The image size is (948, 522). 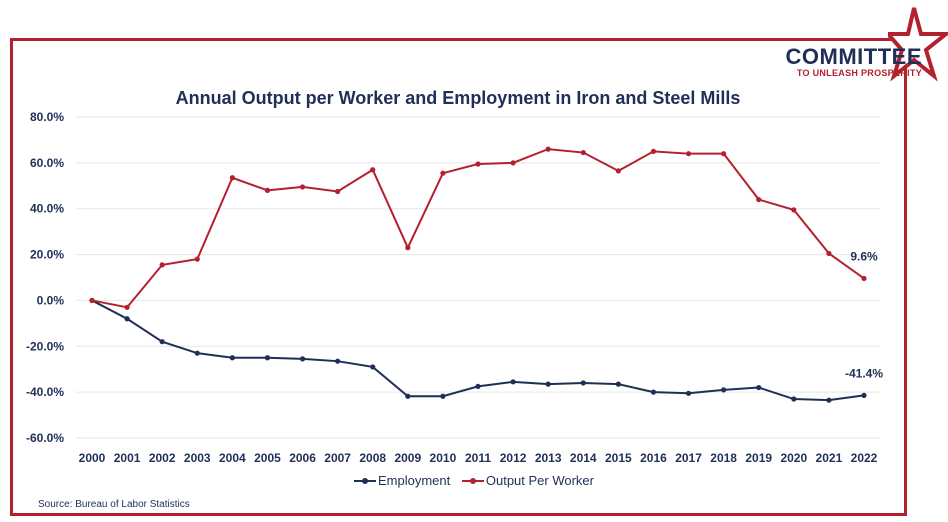 What do you see at coordinates (364, 481) in the screenshot?
I see `legend-swatch-employment` at bounding box center [364, 481].